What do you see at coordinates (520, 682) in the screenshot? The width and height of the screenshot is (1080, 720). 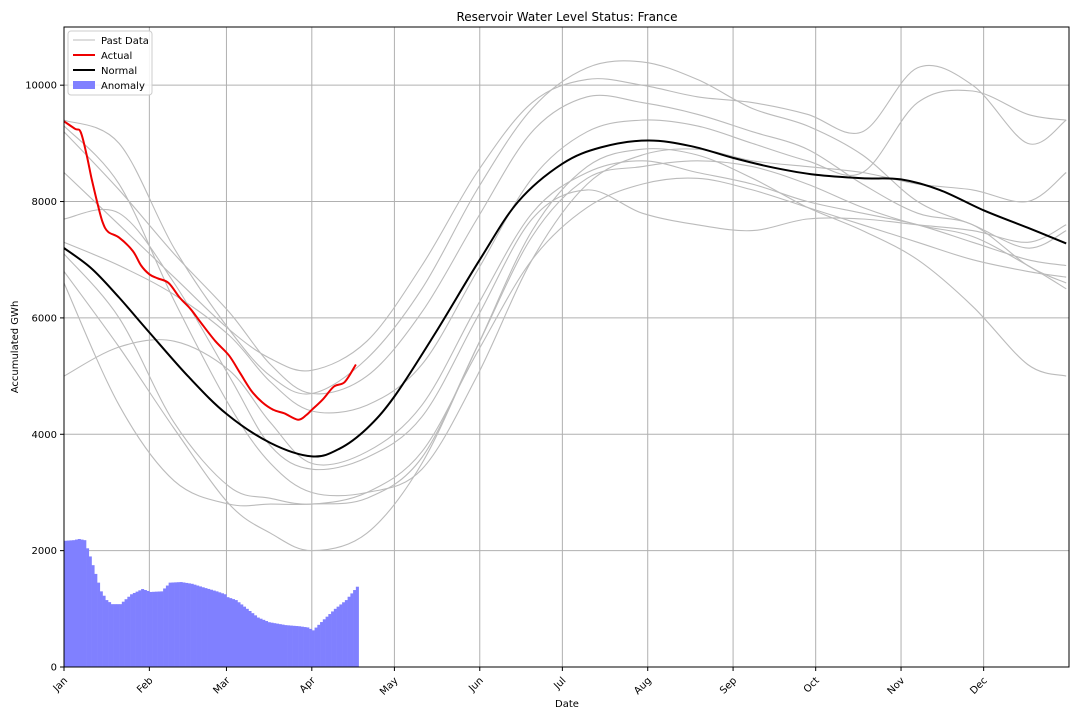 I see `x-axis-ticks: Jan Feb Mar Apr May Jun Jul Aug Sep Oct Nov Dec` at bounding box center [520, 682].